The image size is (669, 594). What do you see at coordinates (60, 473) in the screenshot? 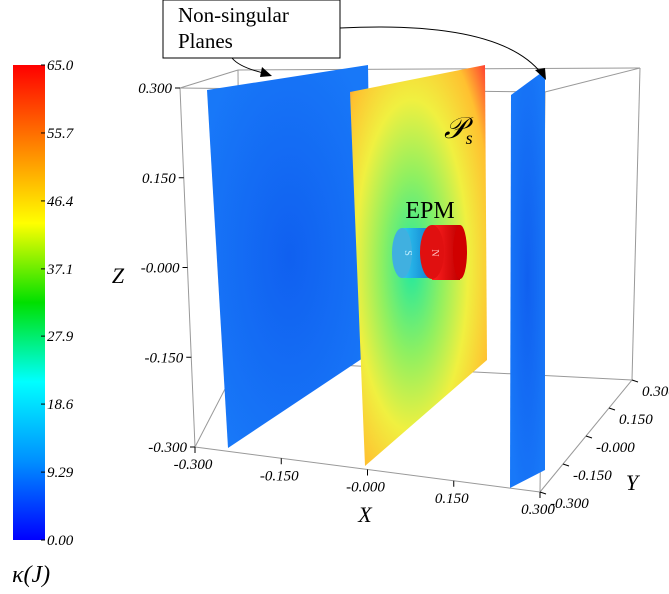
I see `colorbar-tick-label: 9.29` at bounding box center [60, 473].